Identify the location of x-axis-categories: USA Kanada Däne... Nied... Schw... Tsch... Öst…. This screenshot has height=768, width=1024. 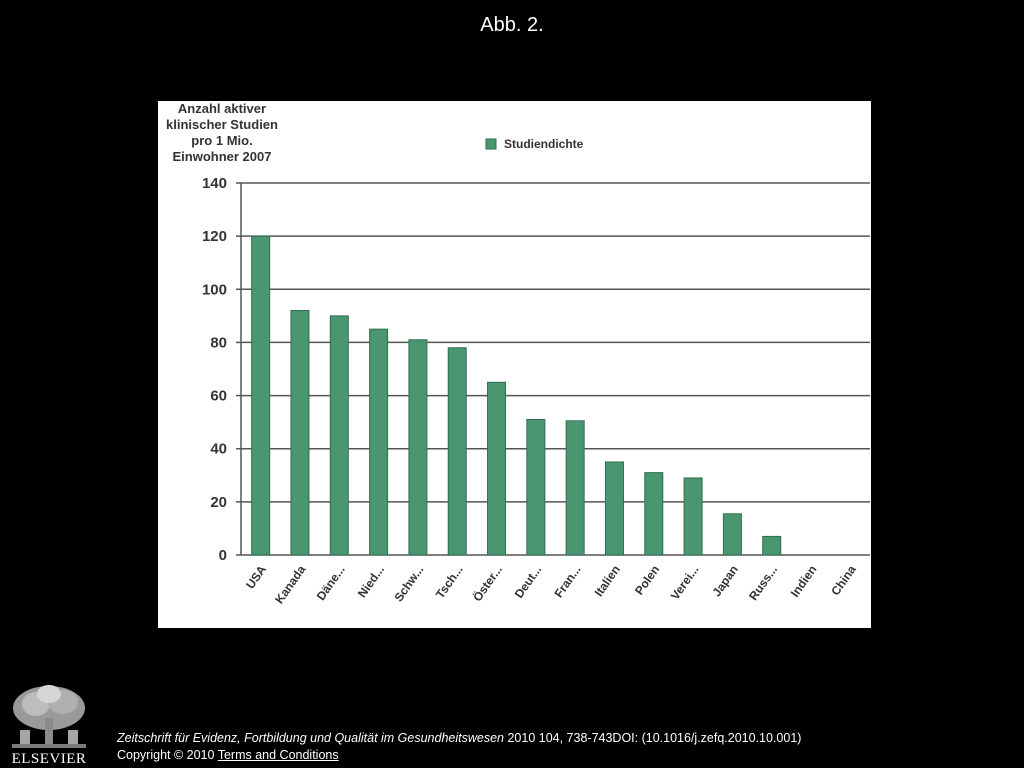
(551, 584).